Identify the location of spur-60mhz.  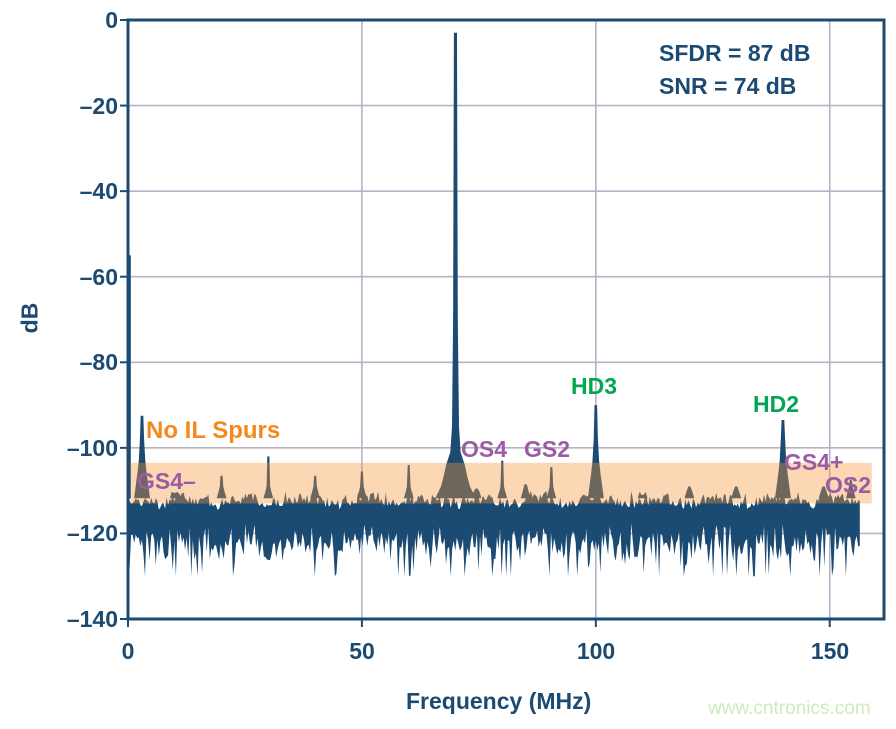
(408, 482).